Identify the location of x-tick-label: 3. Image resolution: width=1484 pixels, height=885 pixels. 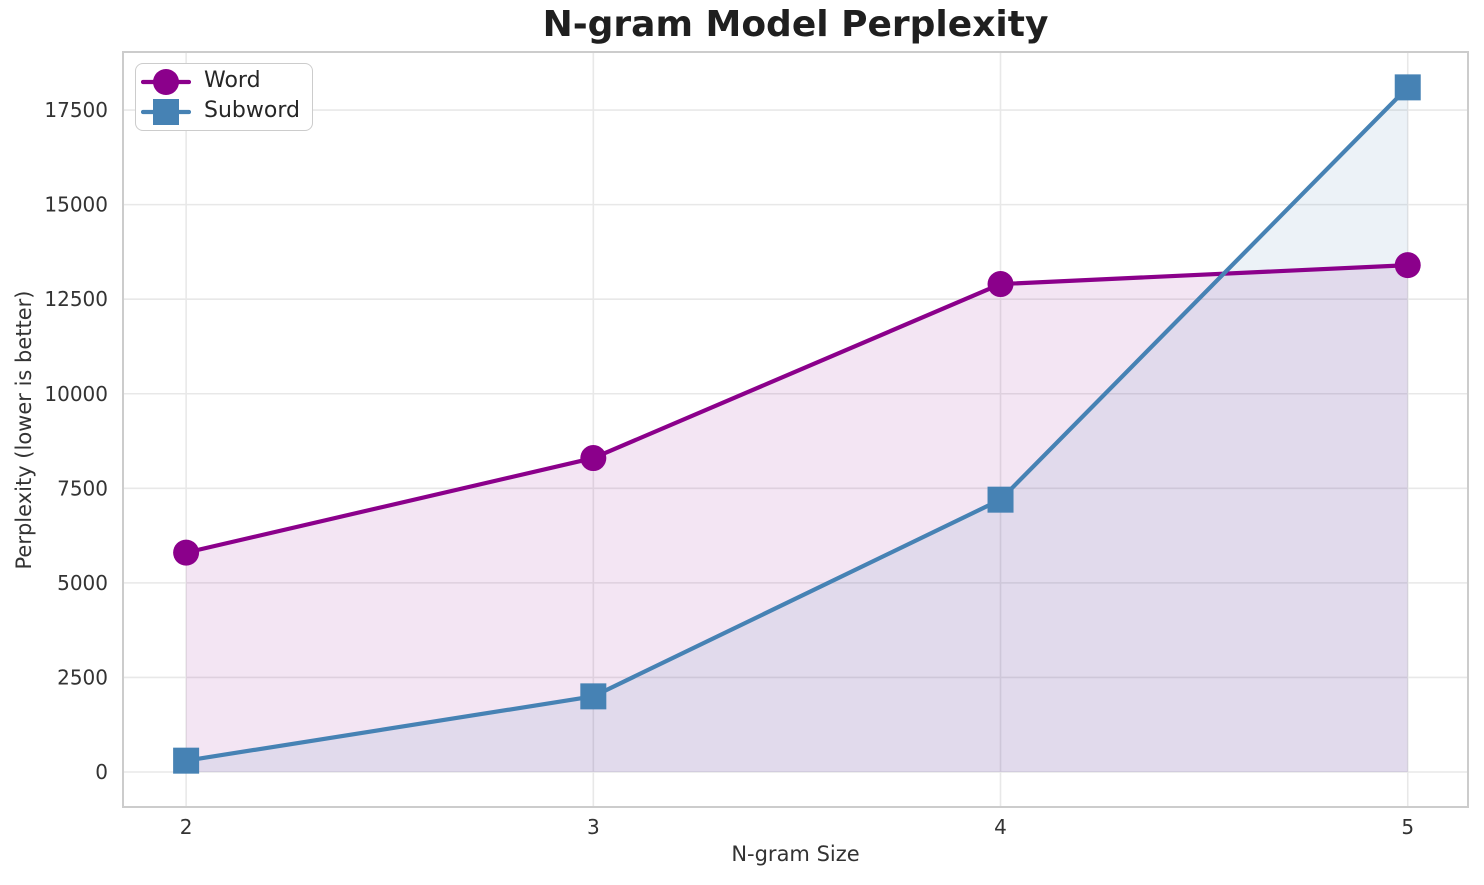
(593, 827).